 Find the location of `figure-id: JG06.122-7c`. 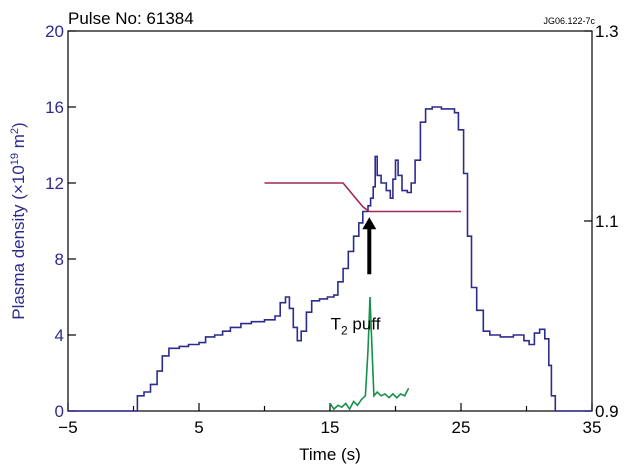

figure-id: JG06.122-7c is located at coordinates (569, 21).